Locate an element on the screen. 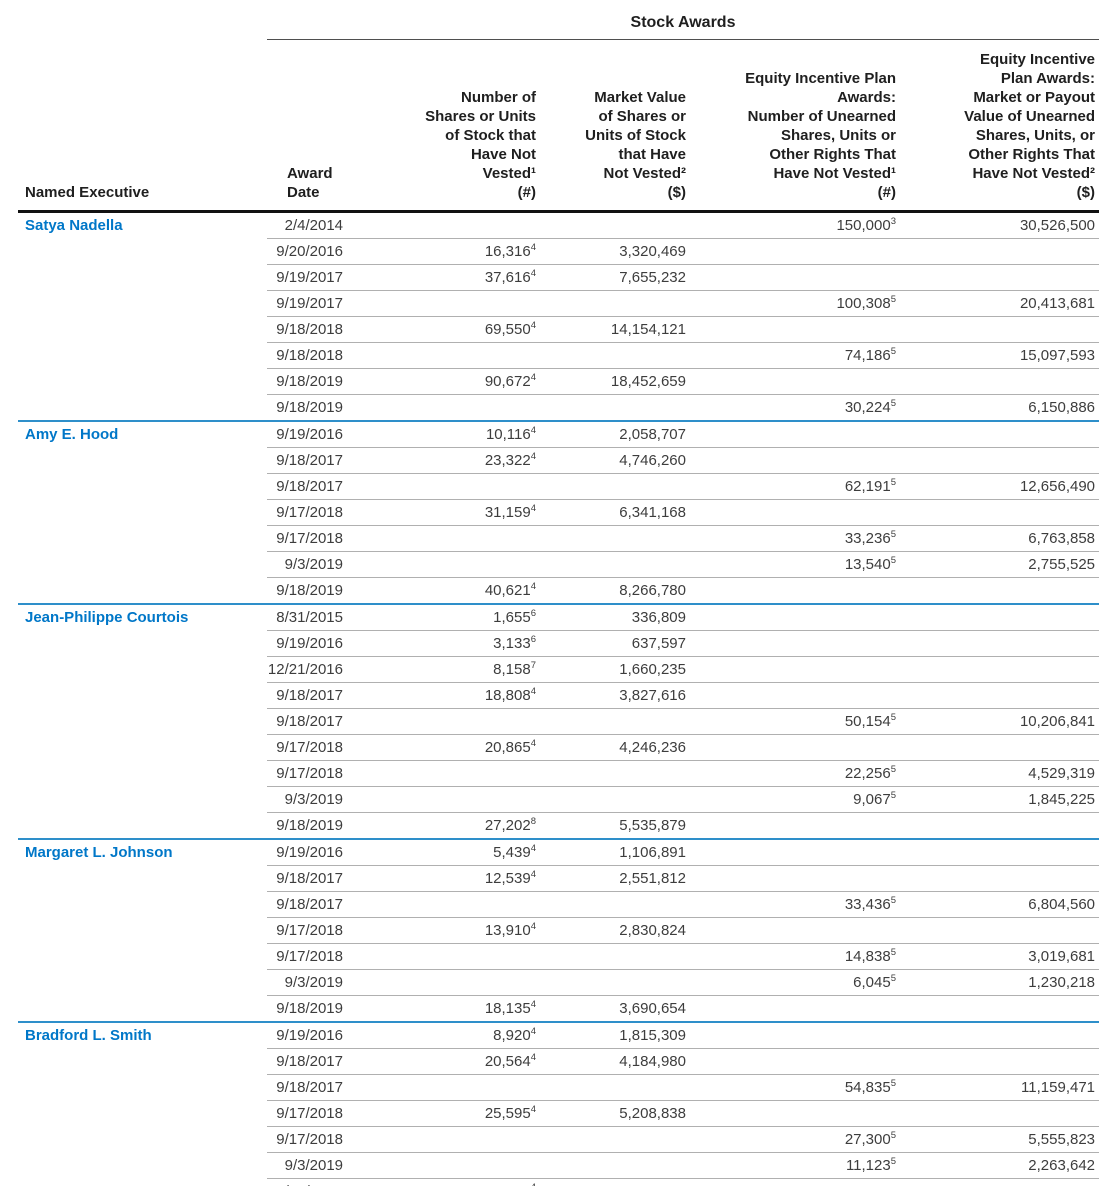 The height and width of the screenshot is (1186, 1119). table-row: 9/18/2017 54,8355 11,159,471 is located at coordinates (559, 1087).